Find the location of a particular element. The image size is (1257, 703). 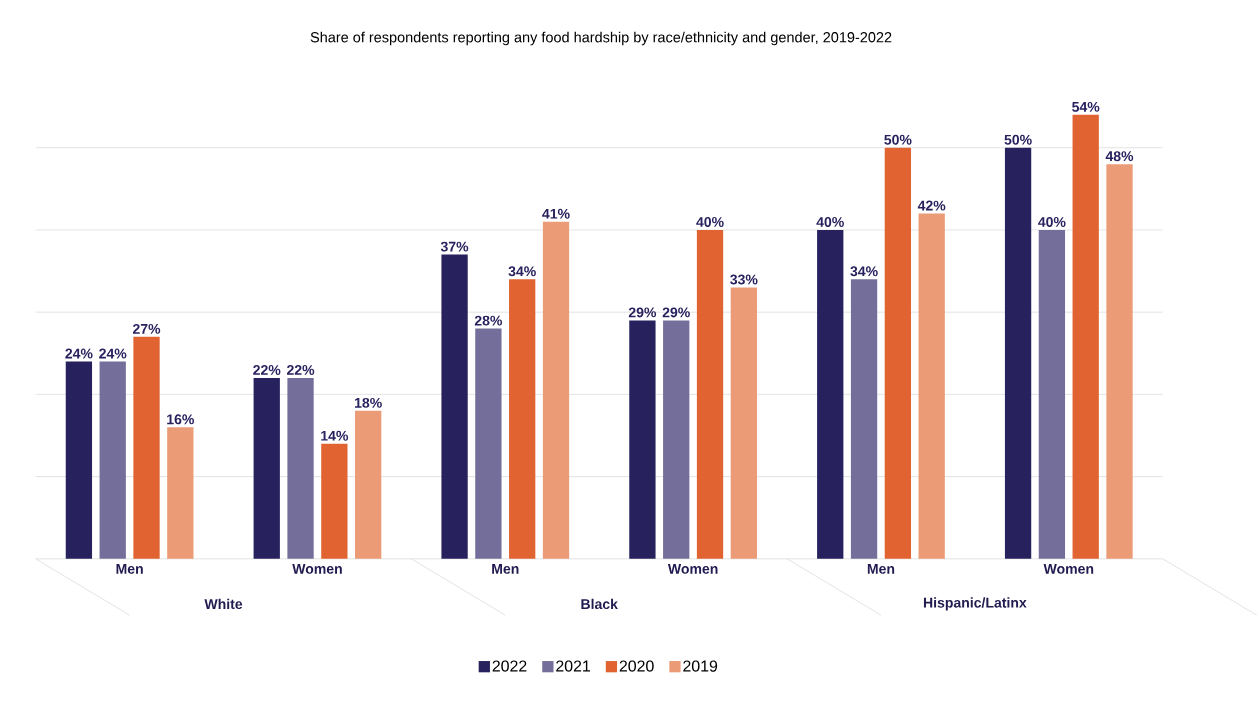

data-label: 41% is located at coordinates (556, 214).